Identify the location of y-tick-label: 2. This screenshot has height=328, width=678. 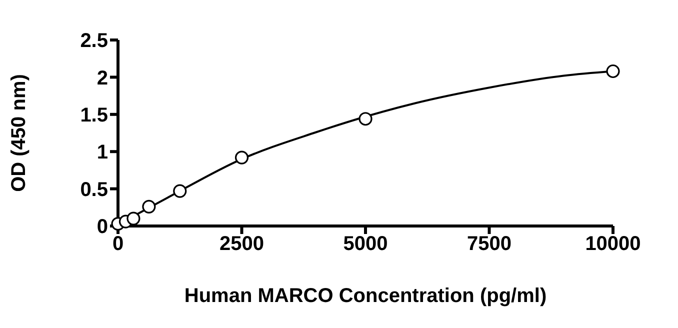
(102, 78).